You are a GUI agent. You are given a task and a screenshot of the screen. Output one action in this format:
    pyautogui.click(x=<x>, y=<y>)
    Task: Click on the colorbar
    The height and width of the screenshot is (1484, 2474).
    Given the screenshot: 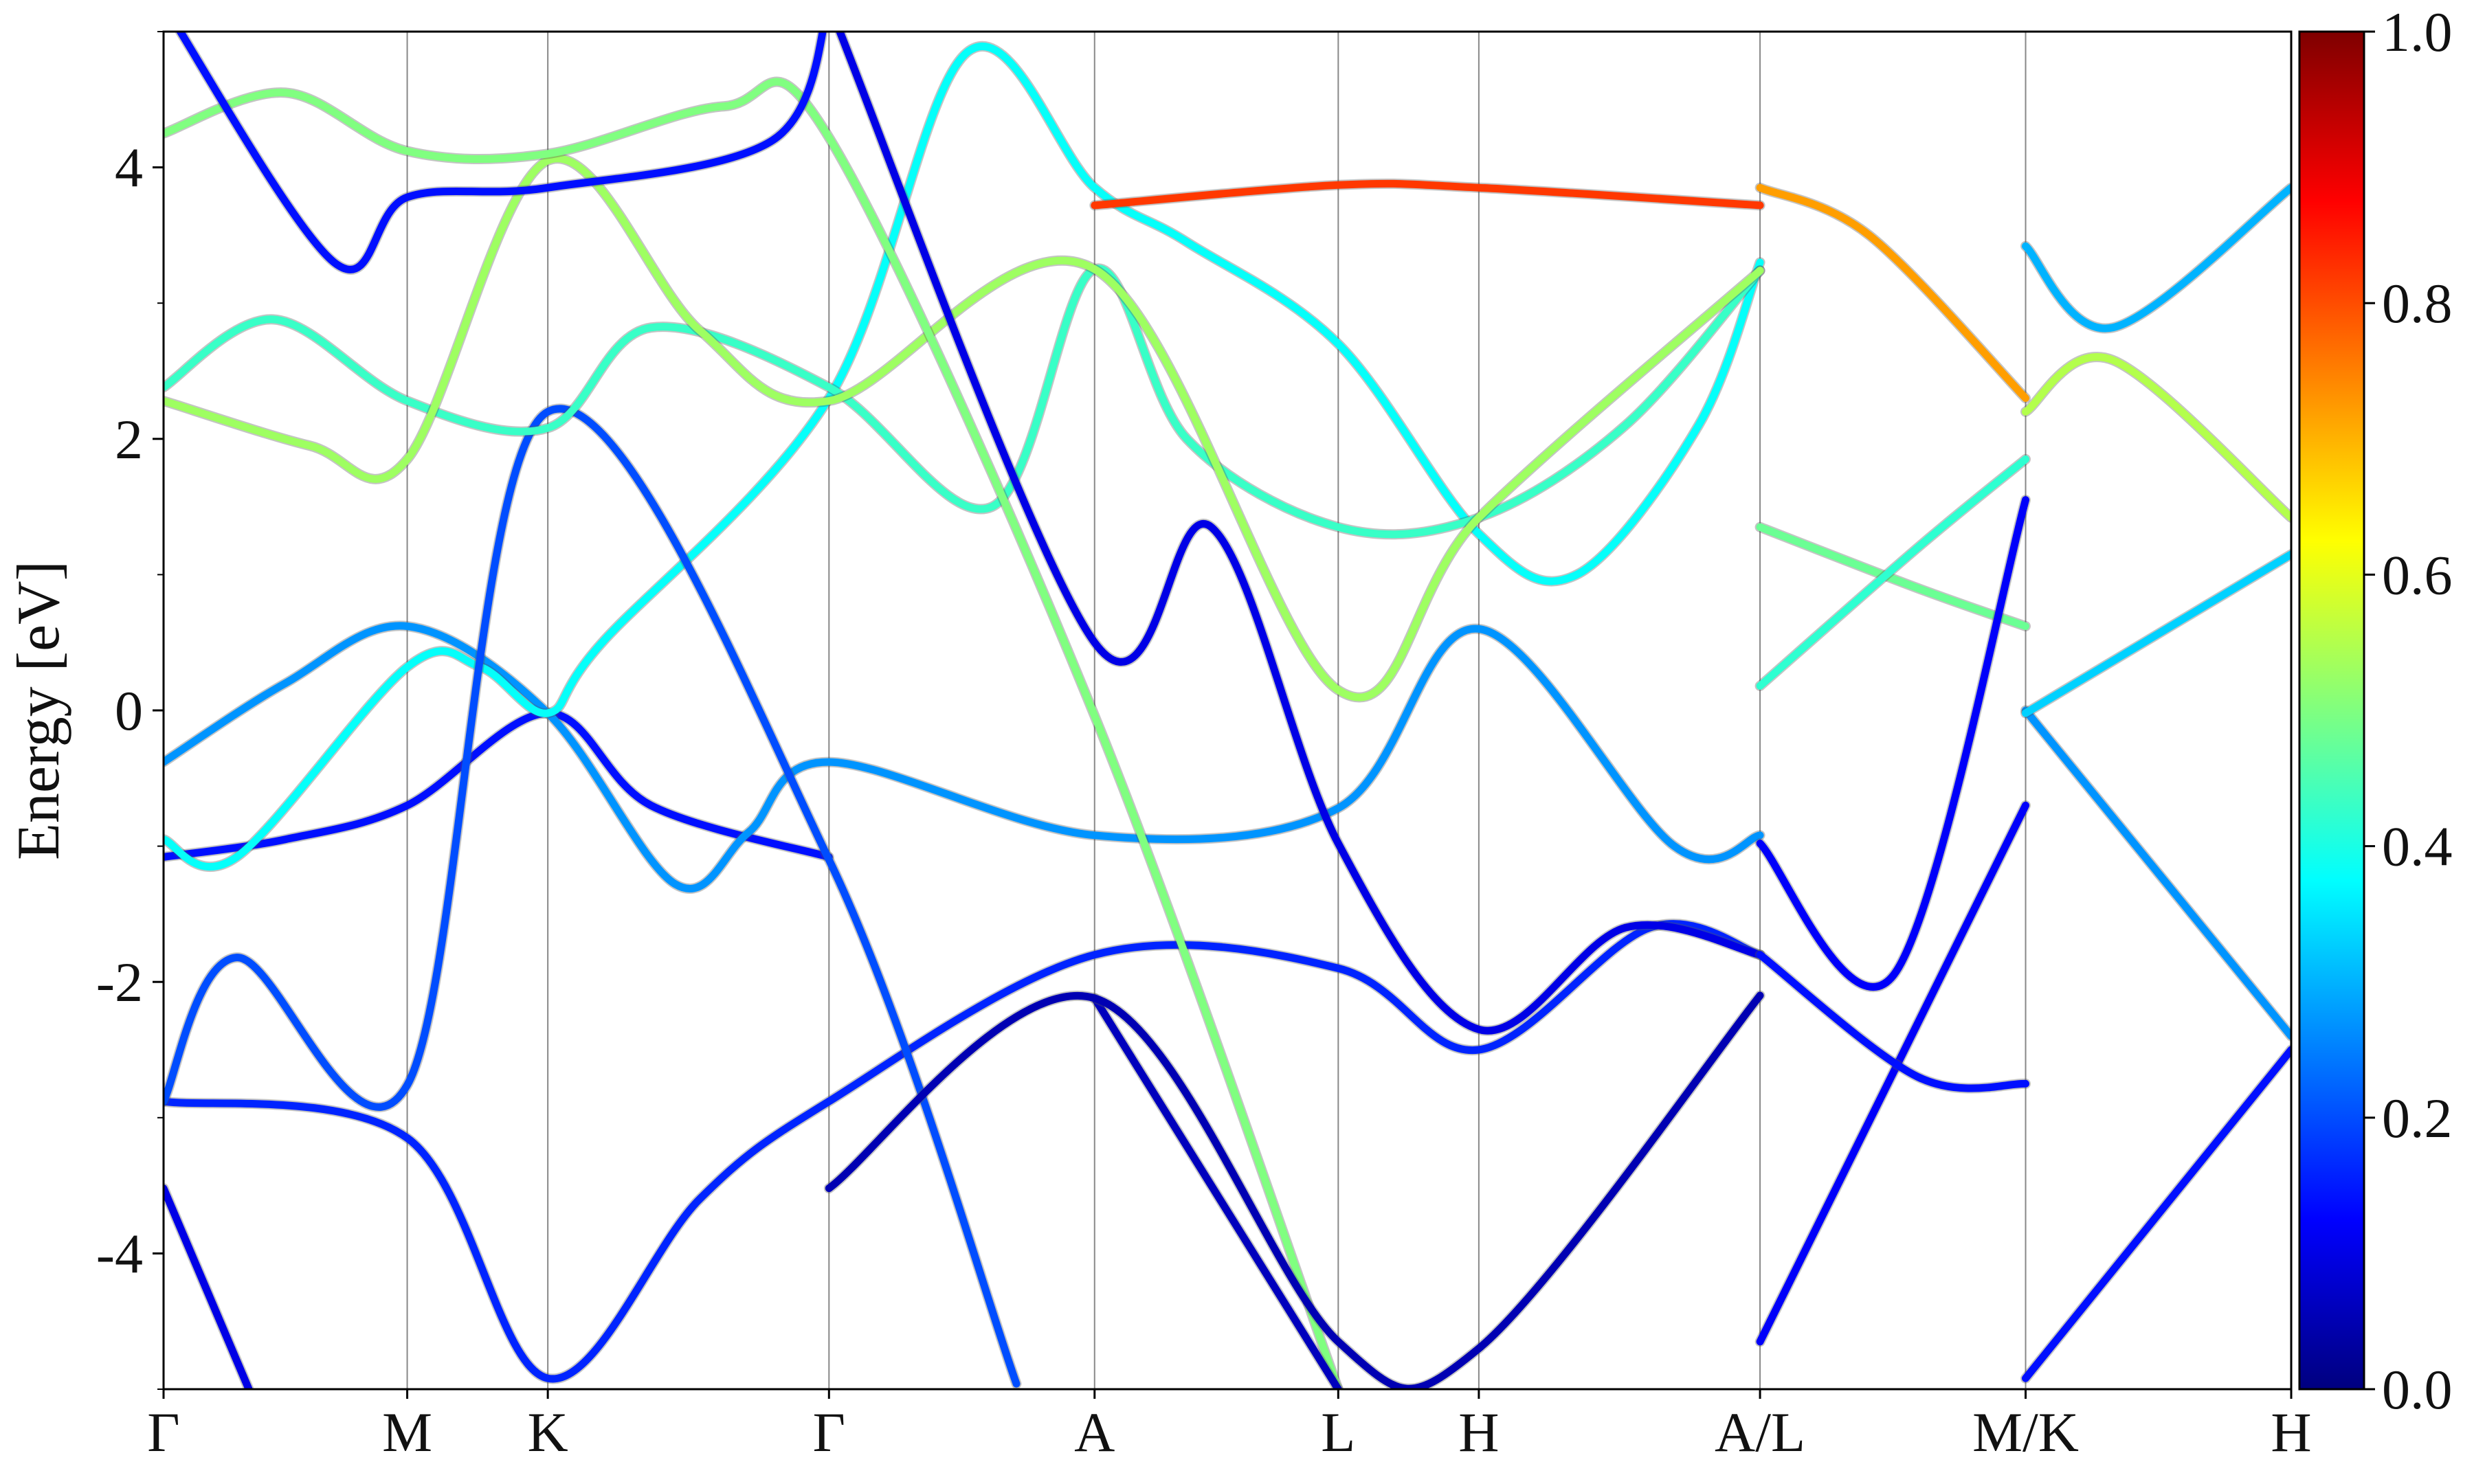 What is the action you would take?
    pyautogui.click(x=2331, y=710)
    